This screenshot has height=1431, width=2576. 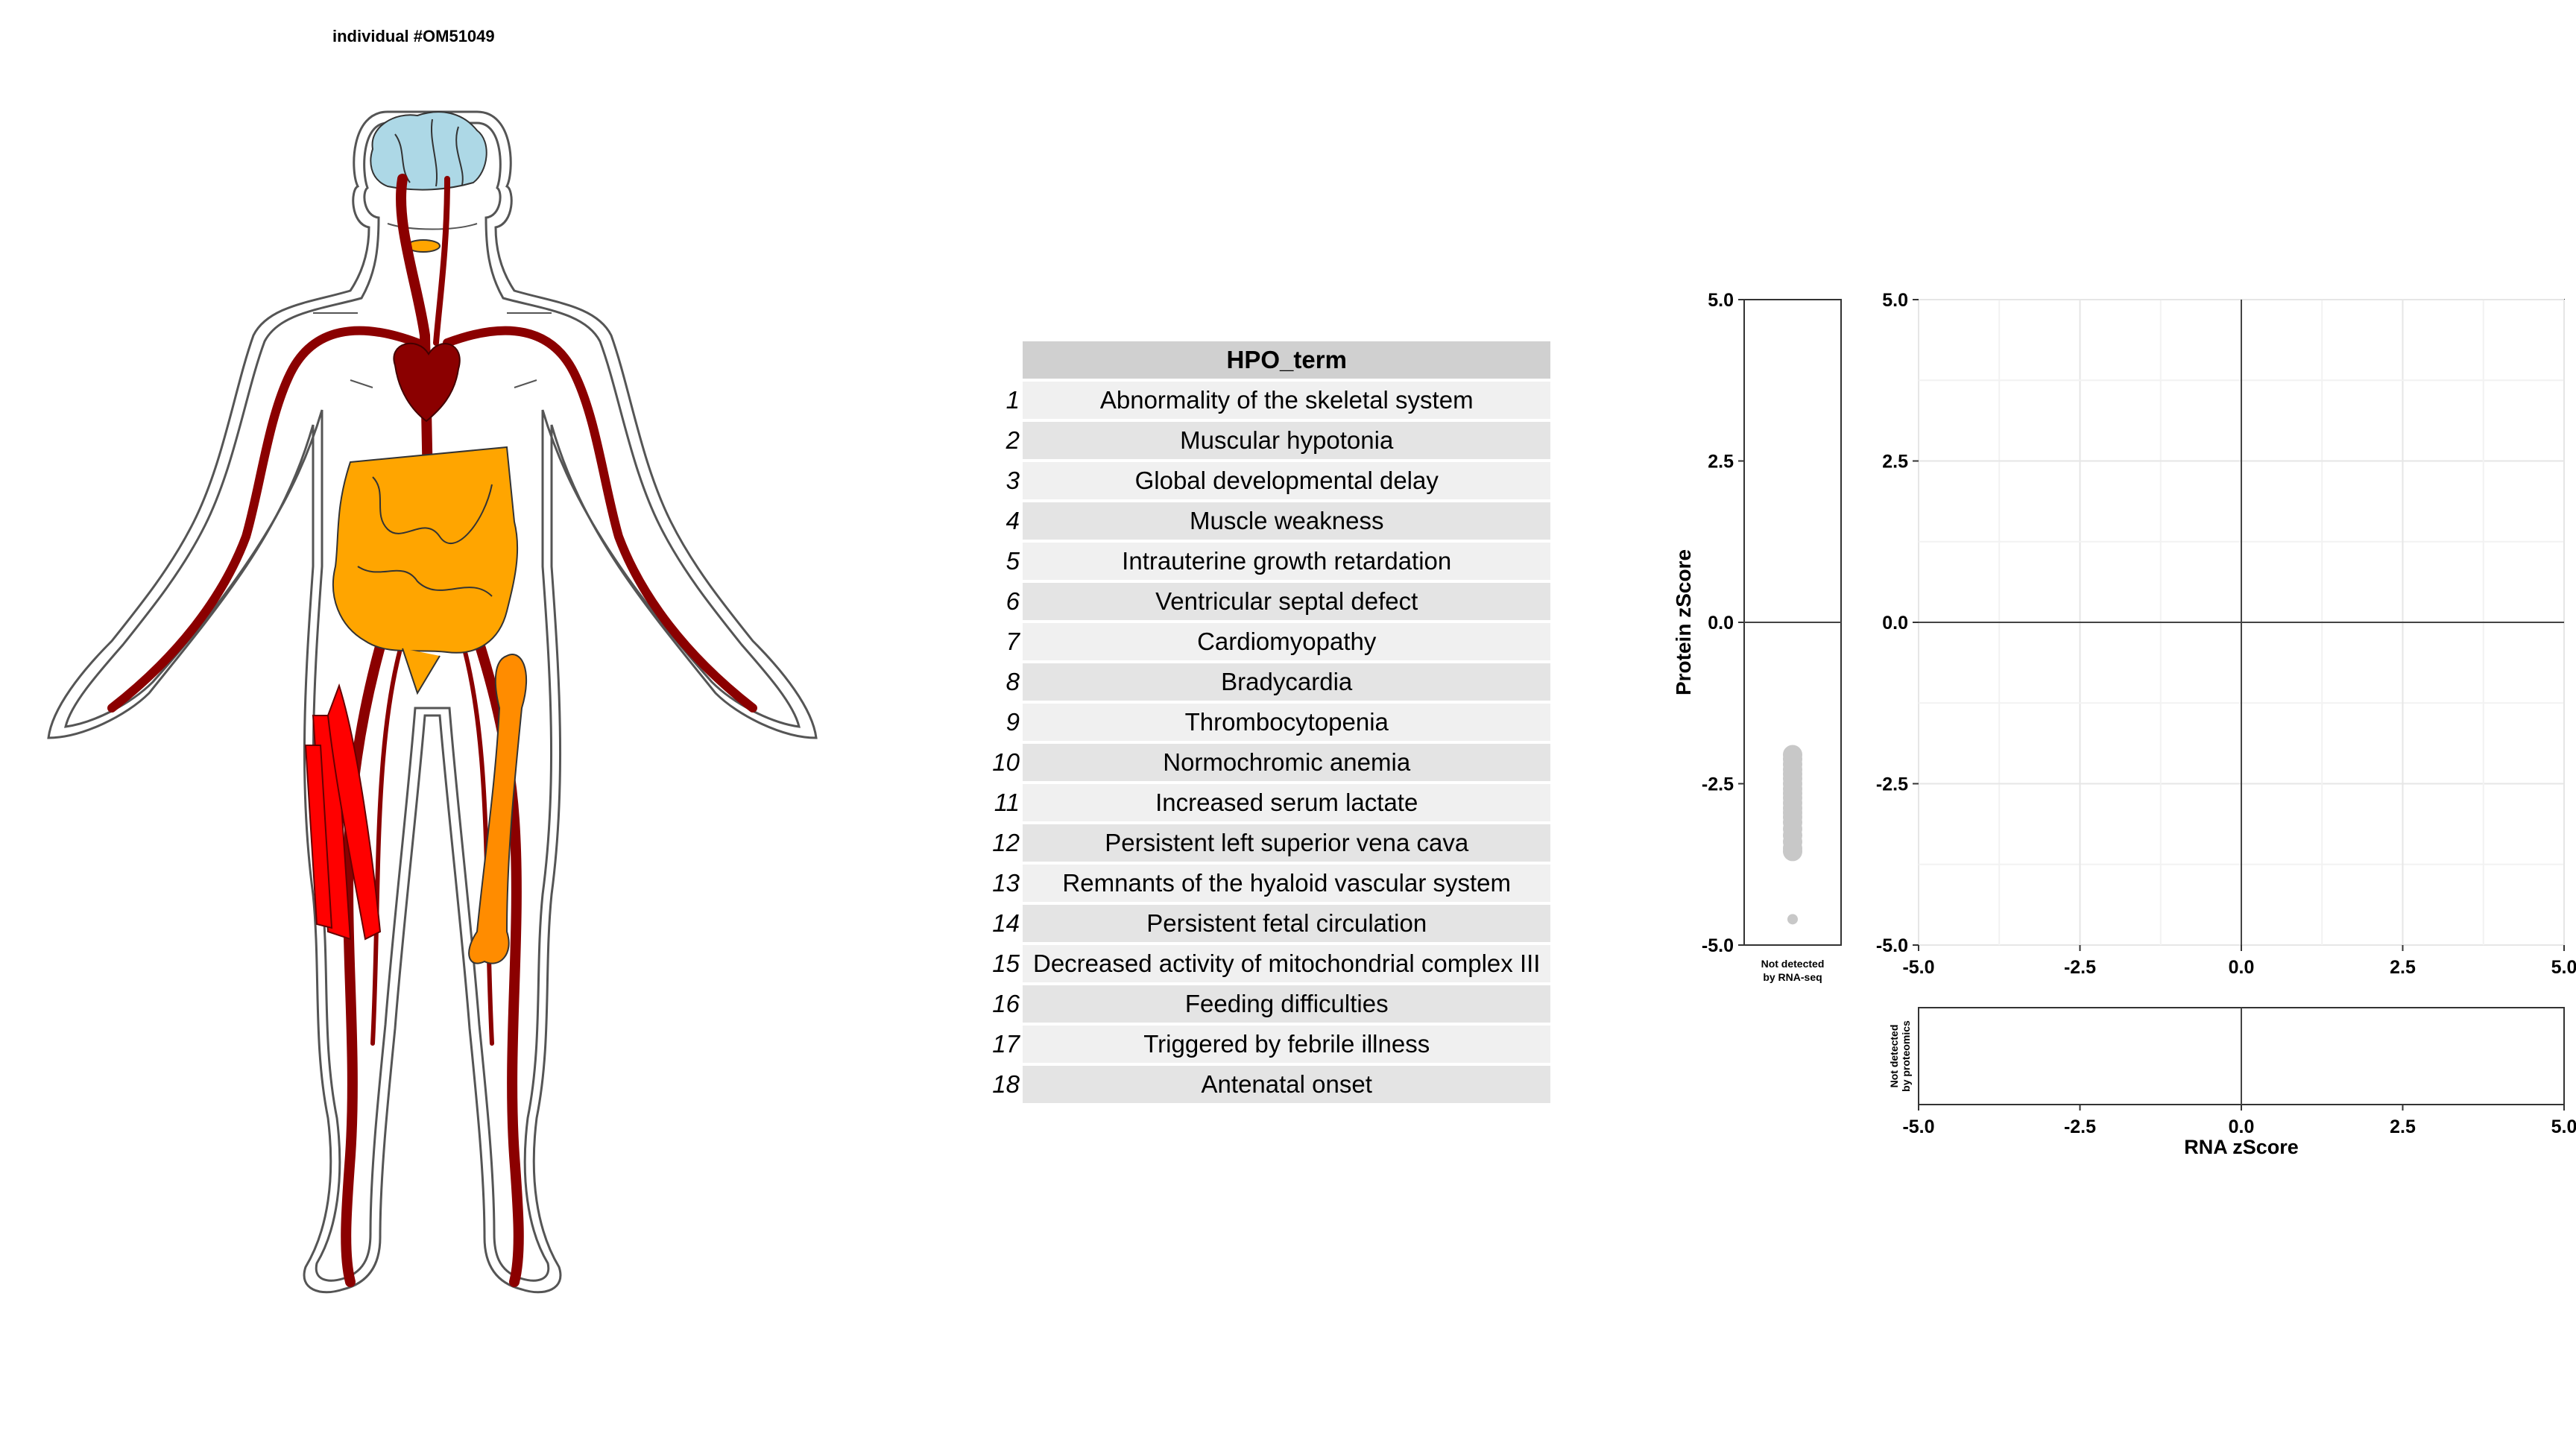 I want to click on hpo-row-number: 17, so click(x=1006, y=1044).